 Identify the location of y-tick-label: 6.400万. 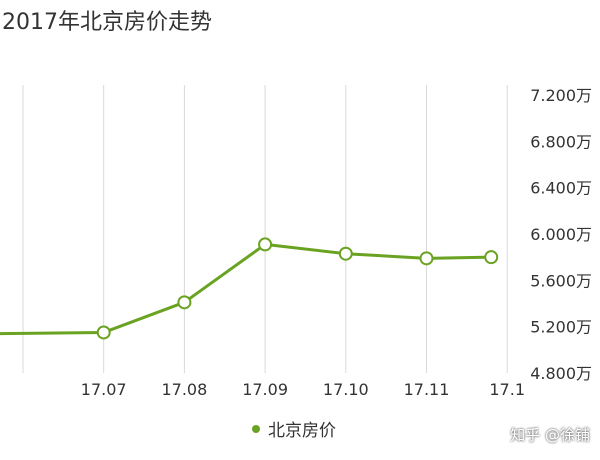
(561, 188).